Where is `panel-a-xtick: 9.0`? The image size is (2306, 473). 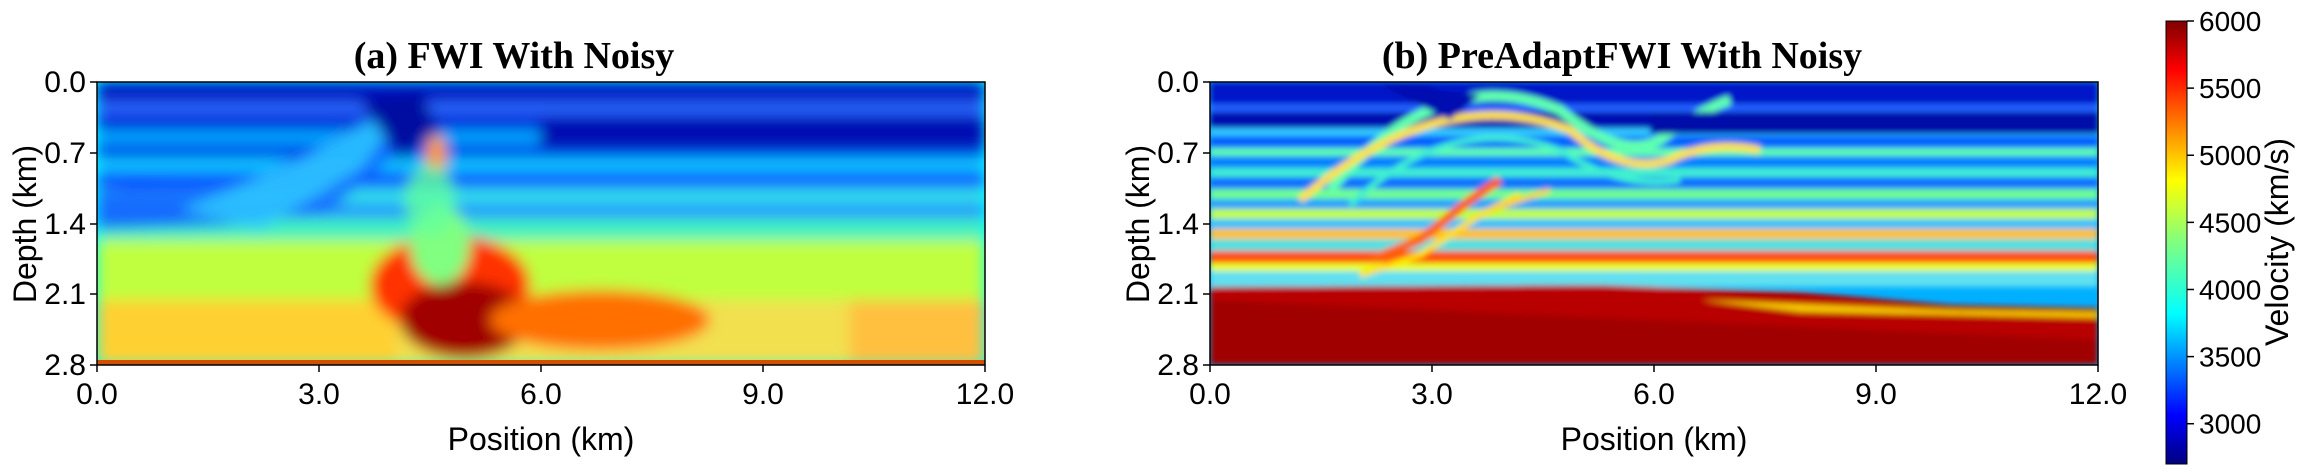
panel-a-xtick: 9.0 is located at coordinates (763, 394).